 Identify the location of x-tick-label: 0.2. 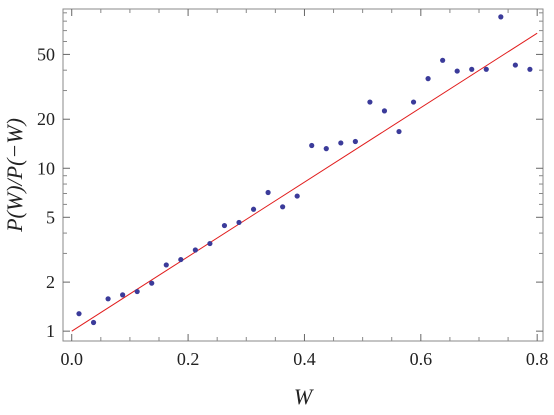
(188, 359).